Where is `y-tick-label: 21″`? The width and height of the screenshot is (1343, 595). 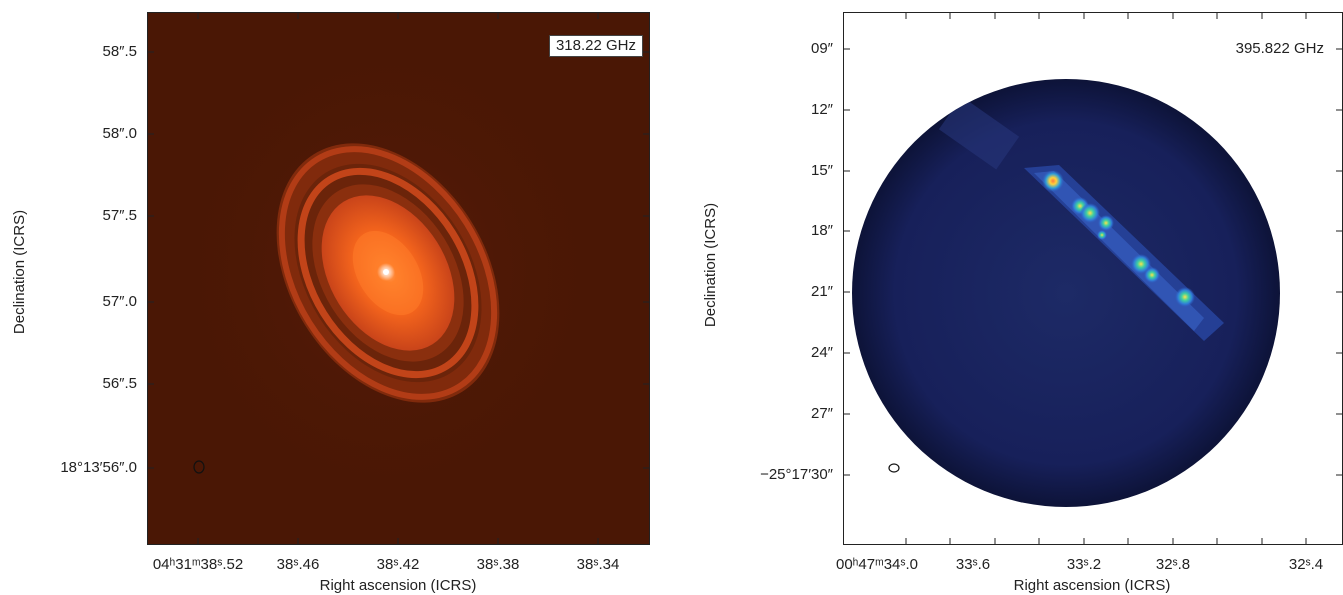
y-tick-label: 21″ is located at coordinates (822, 291).